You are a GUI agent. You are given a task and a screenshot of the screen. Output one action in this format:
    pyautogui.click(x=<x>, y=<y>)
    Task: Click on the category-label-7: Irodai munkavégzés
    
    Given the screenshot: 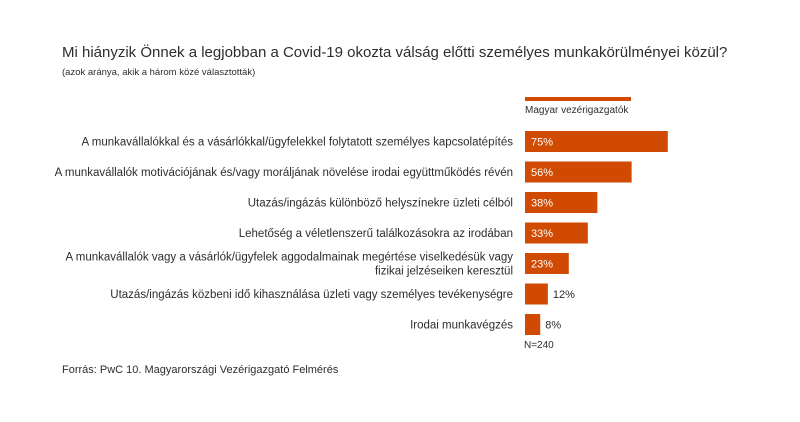 What is the action you would take?
    pyautogui.click(x=461, y=326)
    